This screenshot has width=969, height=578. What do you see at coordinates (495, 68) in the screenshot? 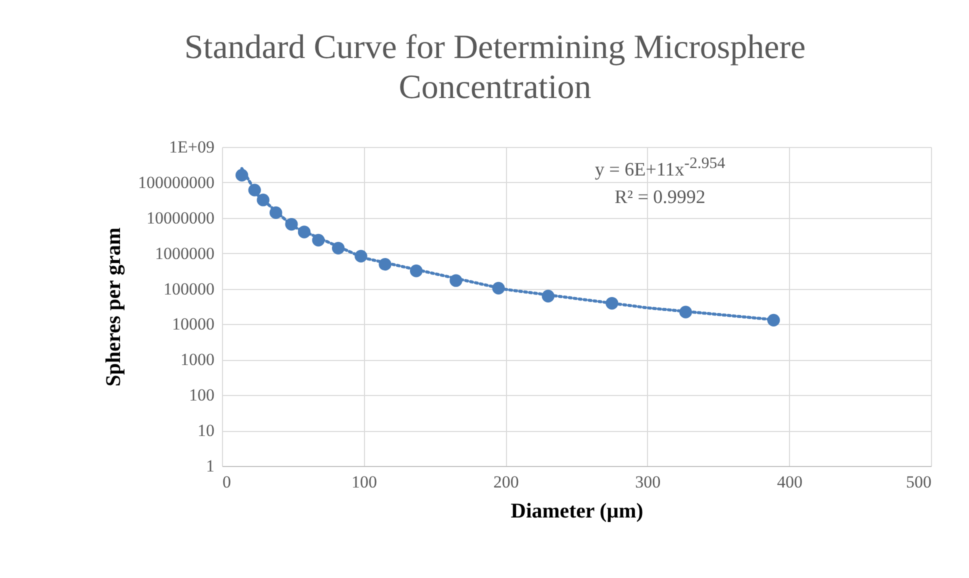
I see `chart-title: Standard Curve for Determining Microsphere Concentration` at bounding box center [495, 68].